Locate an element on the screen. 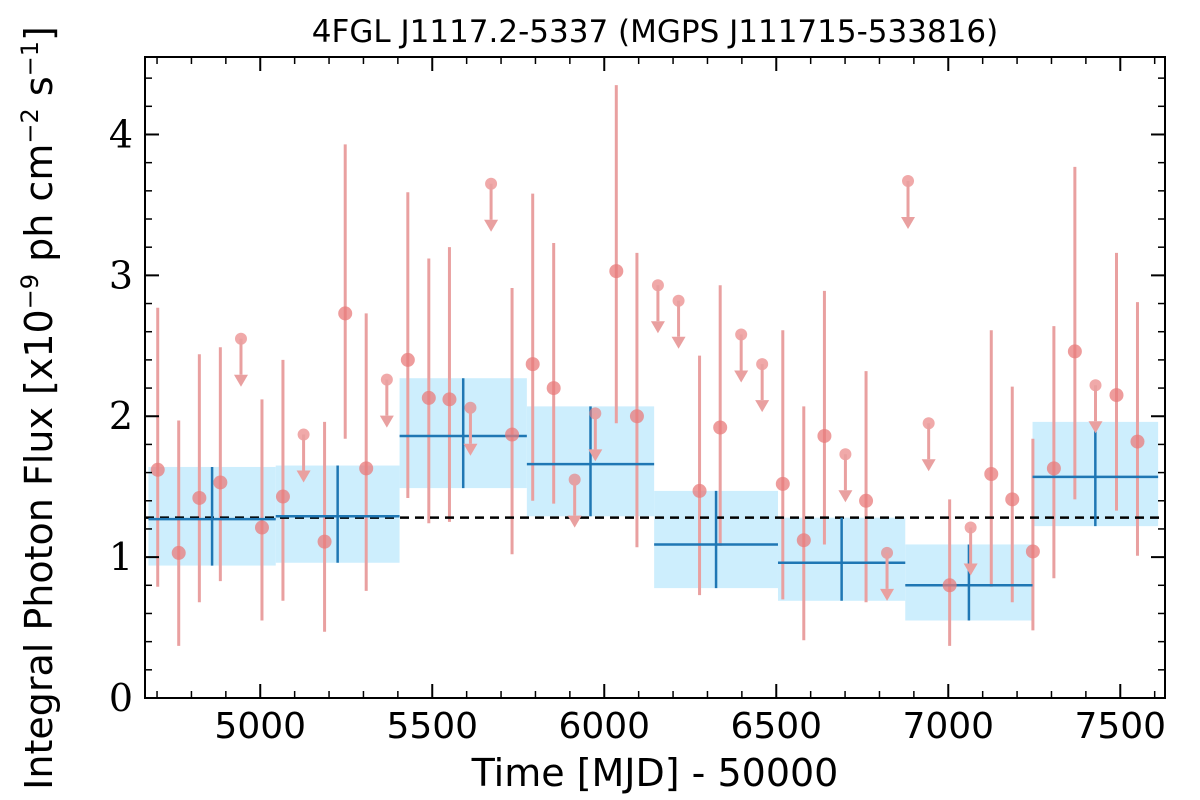 The height and width of the screenshot is (800, 1200). x-tick-label: 5000 is located at coordinates (260, 726).